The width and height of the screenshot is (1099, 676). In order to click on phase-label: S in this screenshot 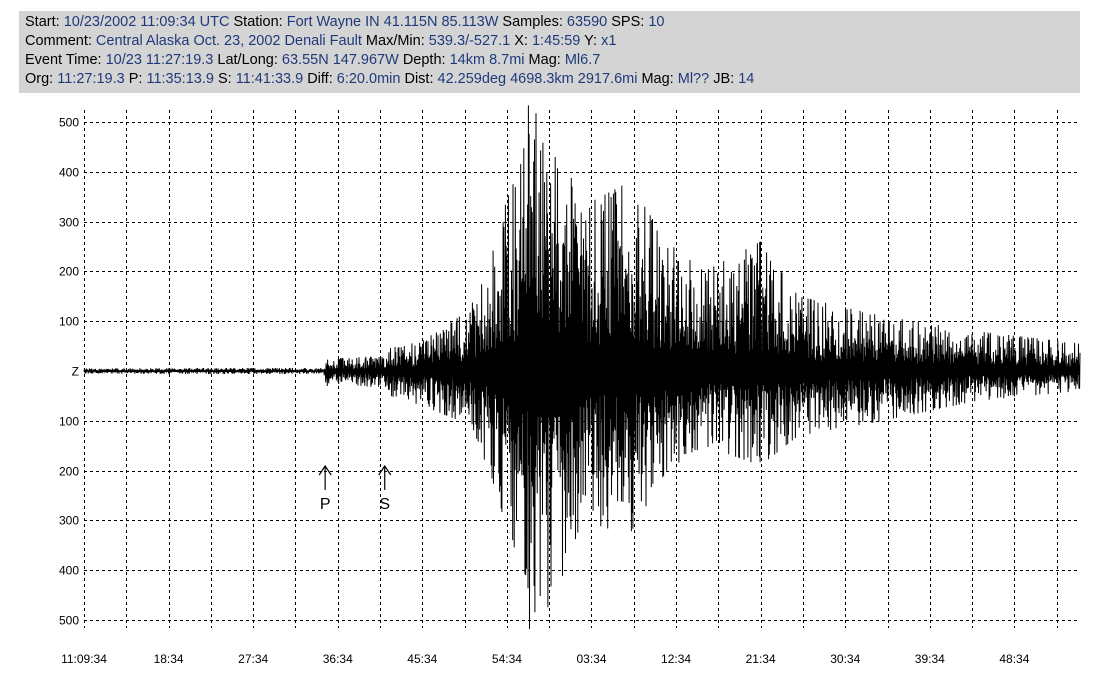, I will do `click(384, 504)`.